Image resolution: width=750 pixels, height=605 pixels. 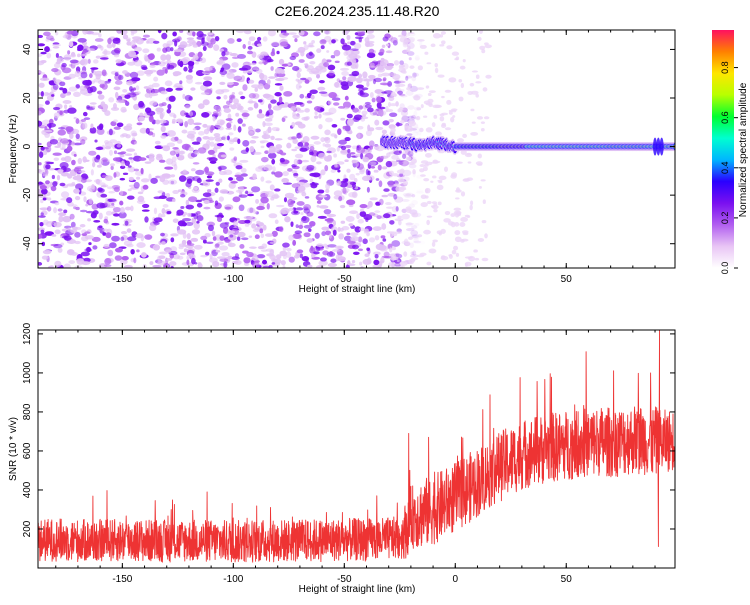 What do you see at coordinates (455, 579) in the screenshot?
I see `snr-x-tick-label: 0` at bounding box center [455, 579].